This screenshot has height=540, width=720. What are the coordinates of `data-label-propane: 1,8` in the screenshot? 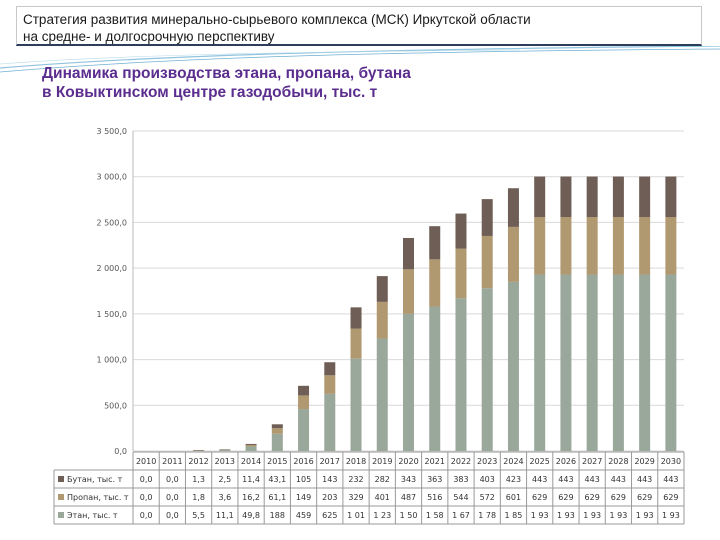 It's located at (198, 497).